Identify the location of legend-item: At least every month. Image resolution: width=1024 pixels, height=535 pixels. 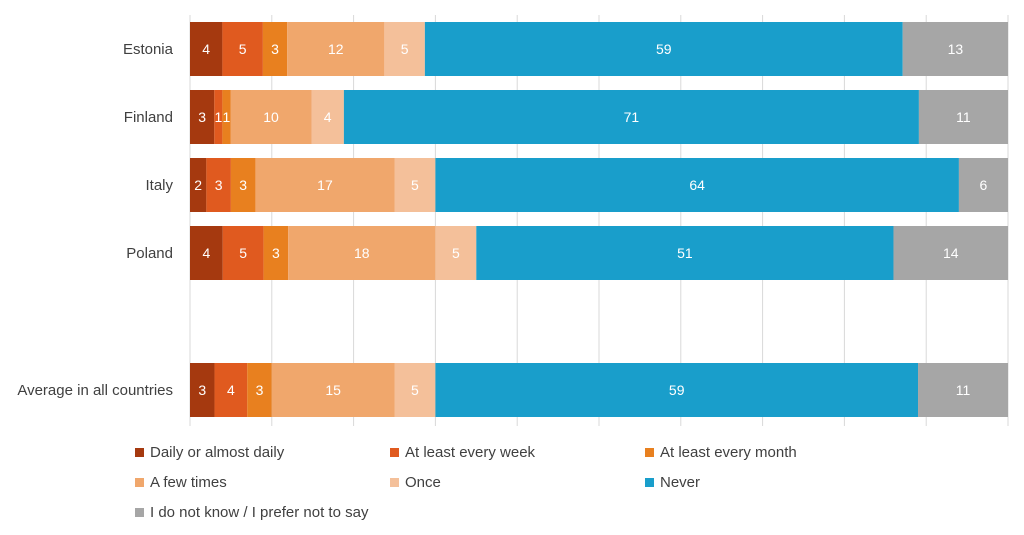
(721, 452).